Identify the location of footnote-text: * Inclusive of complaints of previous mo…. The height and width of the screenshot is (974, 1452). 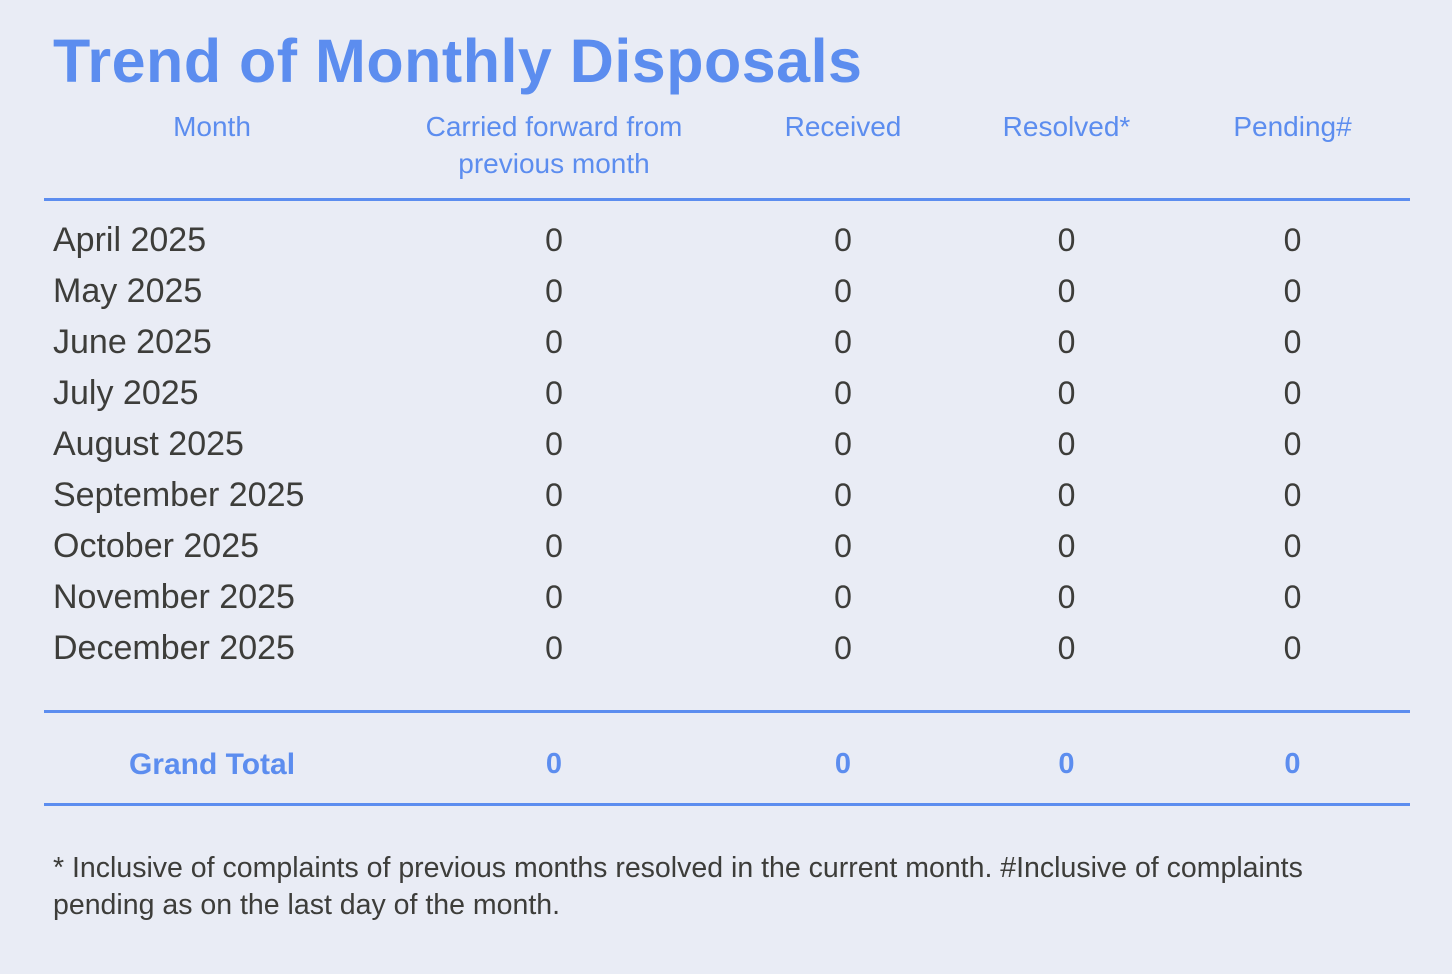
(678, 886).